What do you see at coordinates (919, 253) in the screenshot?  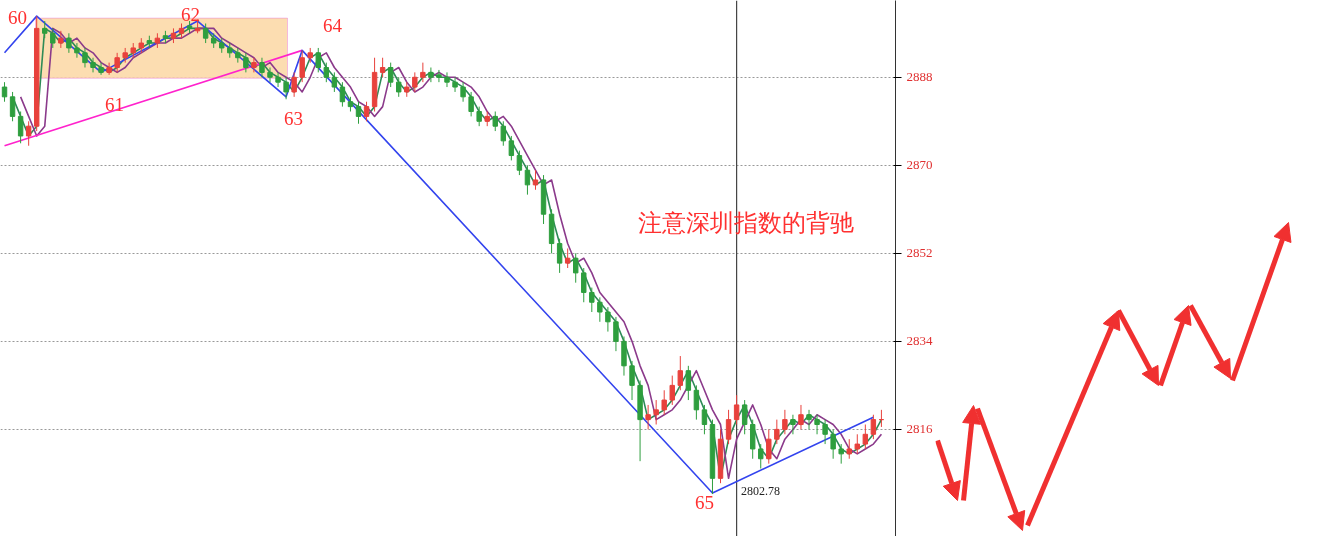 I see `y-tick-label: 2852` at bounding box center [919, 253].